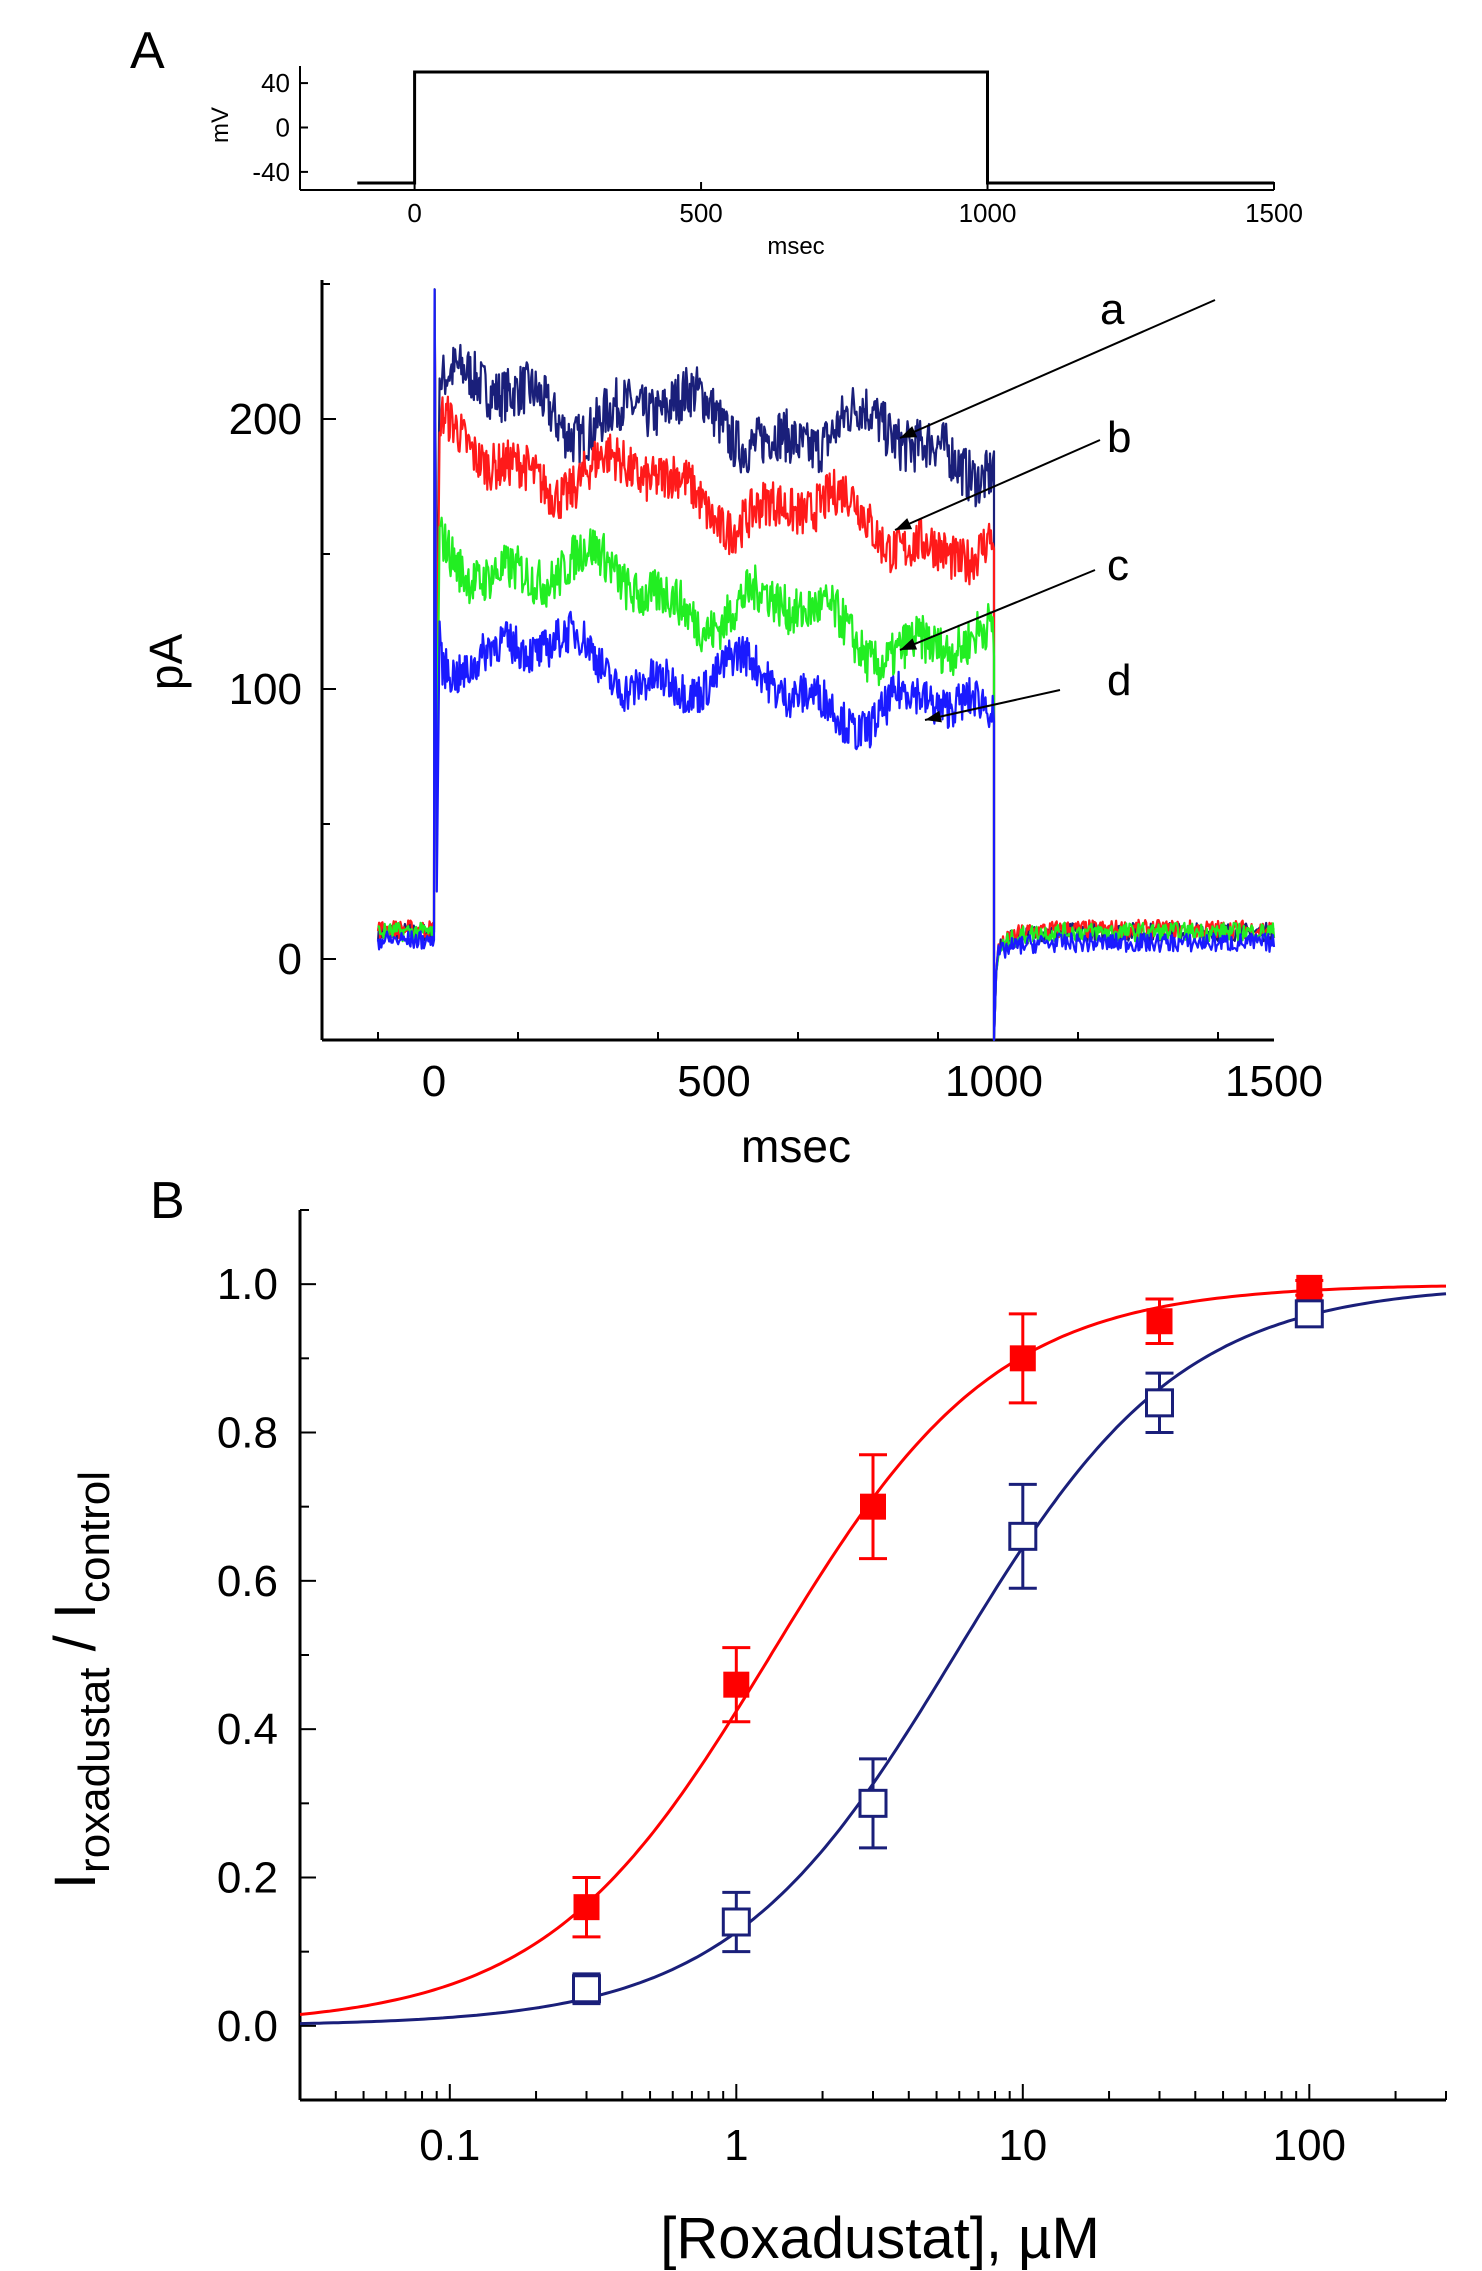  What do you see at coordinates (147, 51) in the screenshot?
I see `panel-letter-a: A` at bounding box center [147, 51].